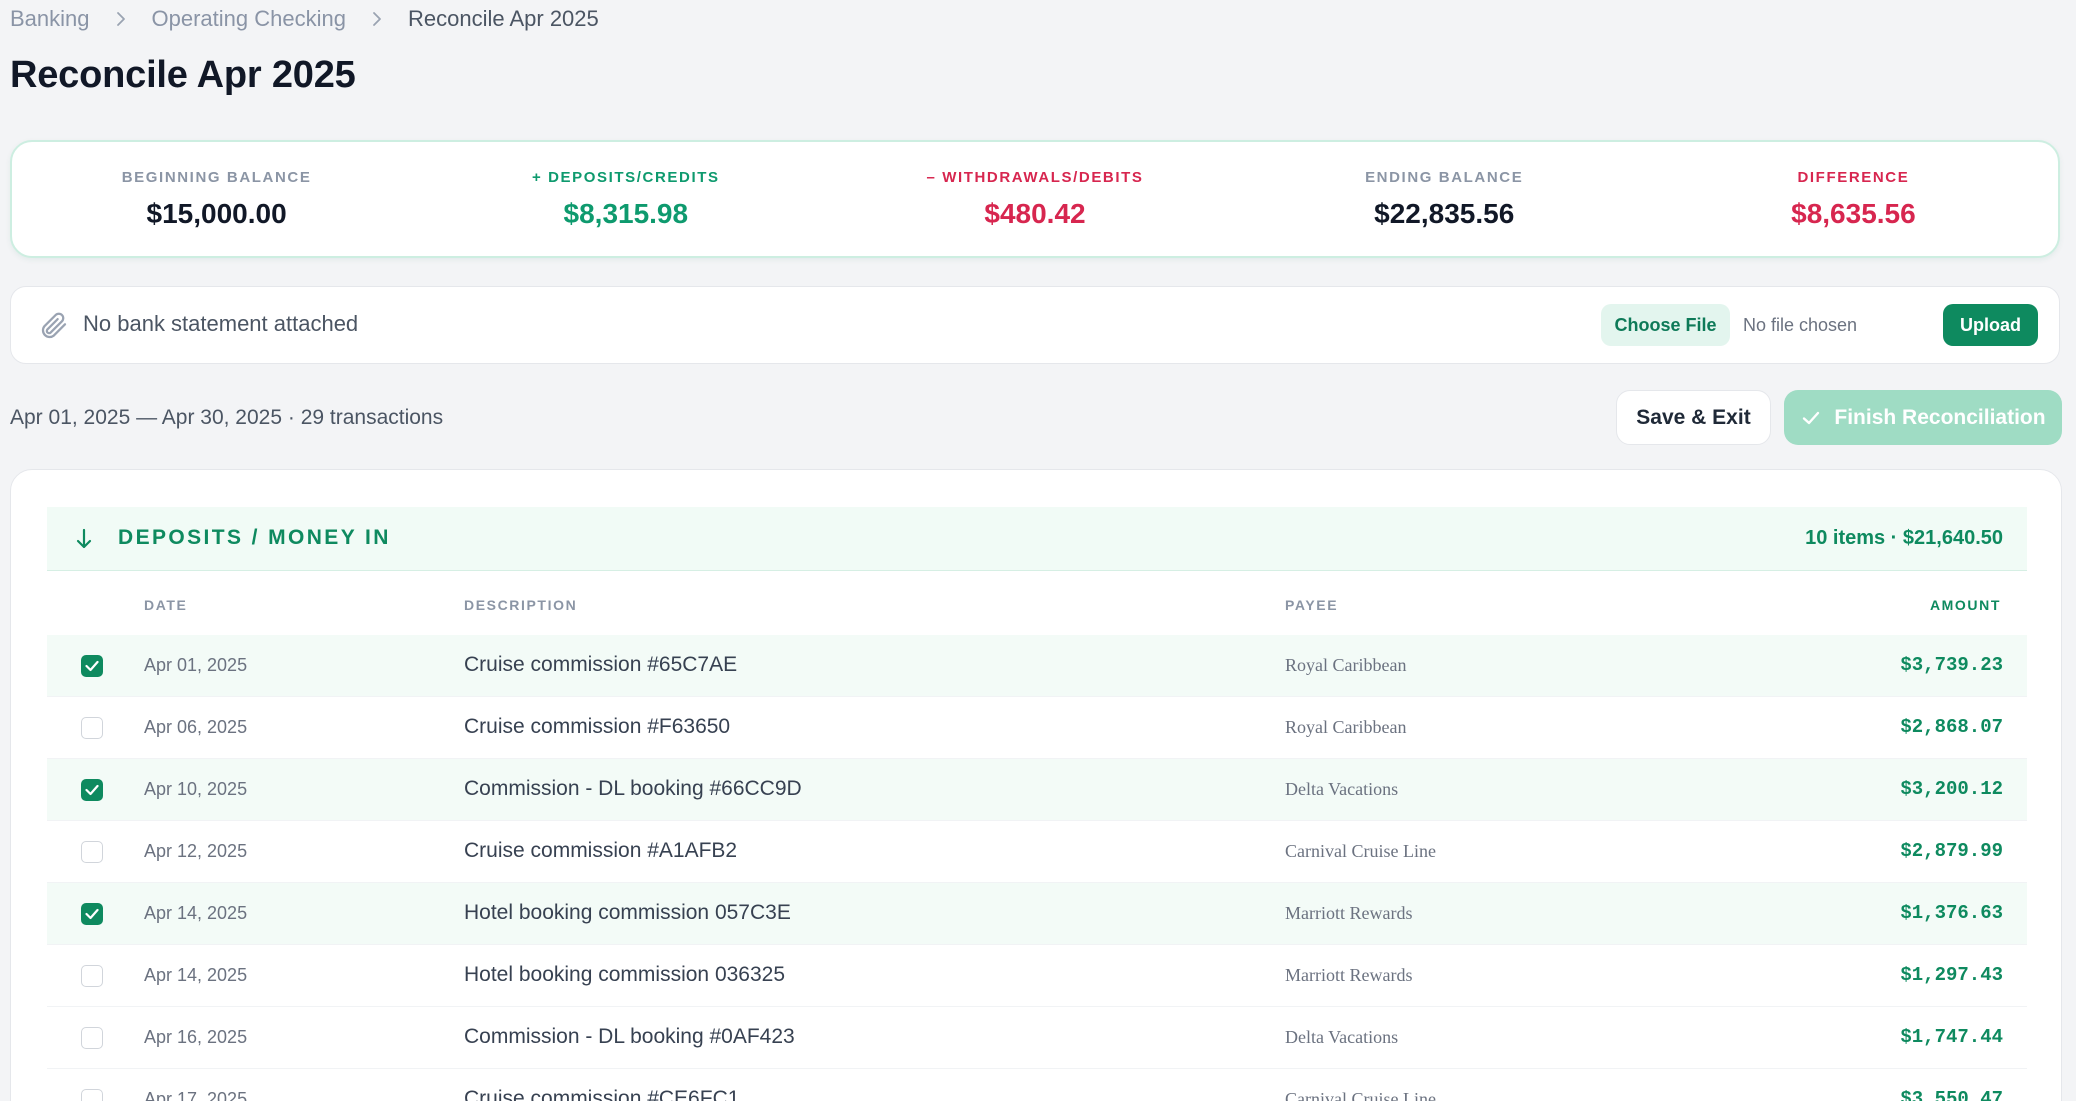  Describe the element at coordinates (626, 177) in the screenshot. I see `deposits-label: + DEPOSITS/CREDITS` at that location.